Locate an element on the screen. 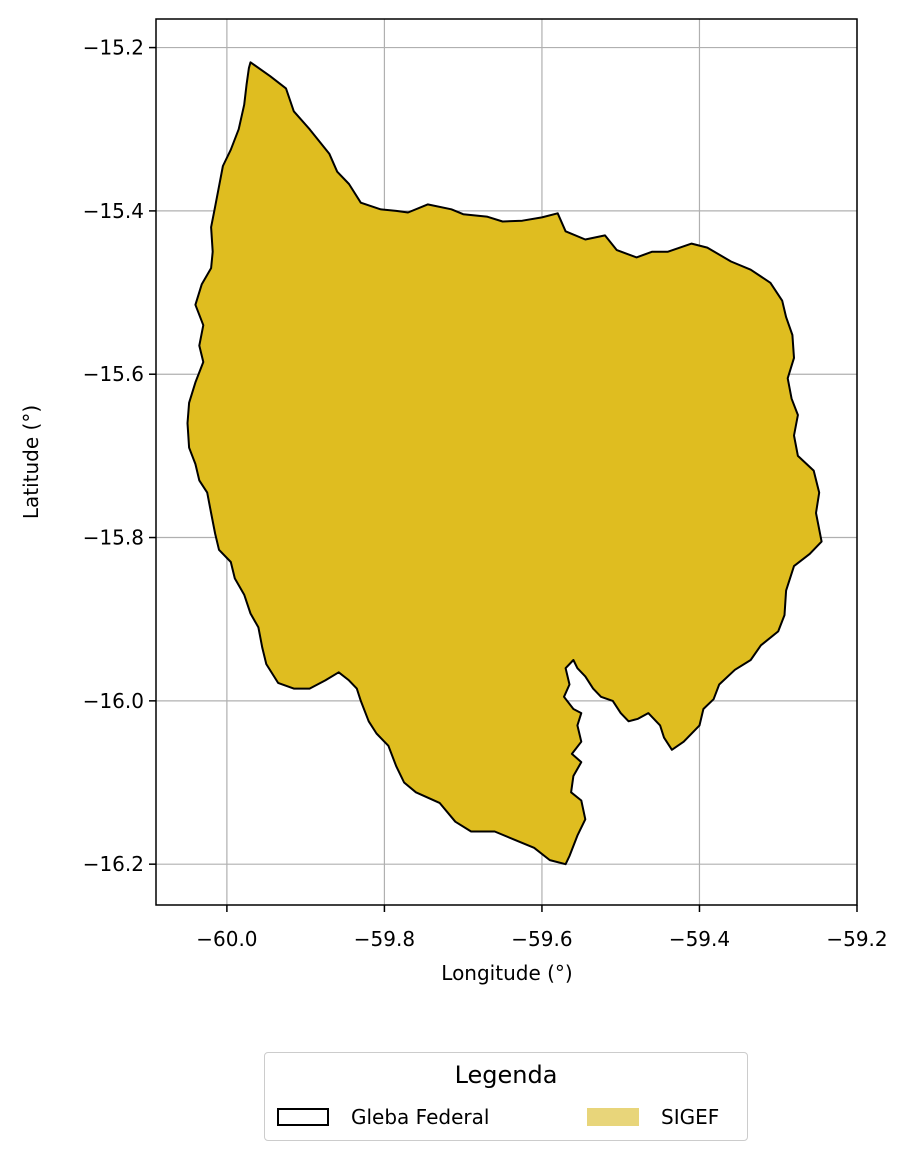 The height and width of the screenshot is (1163, 918). legend-title: Legenda is located at coordinates (506, 1075).